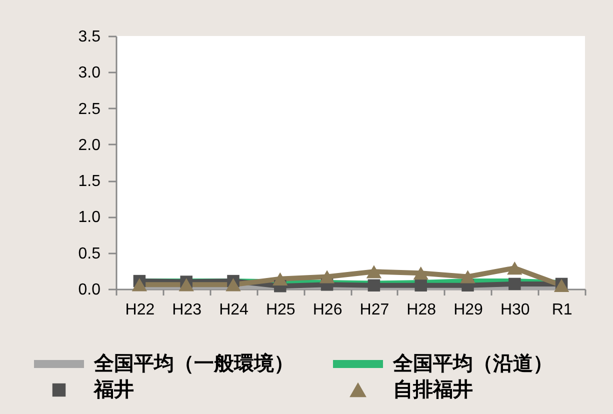  What do you see at coordinates (89, 73) in the screenshot?
I see `y-tick-label: 3.0` at bounding box center [89, 73].